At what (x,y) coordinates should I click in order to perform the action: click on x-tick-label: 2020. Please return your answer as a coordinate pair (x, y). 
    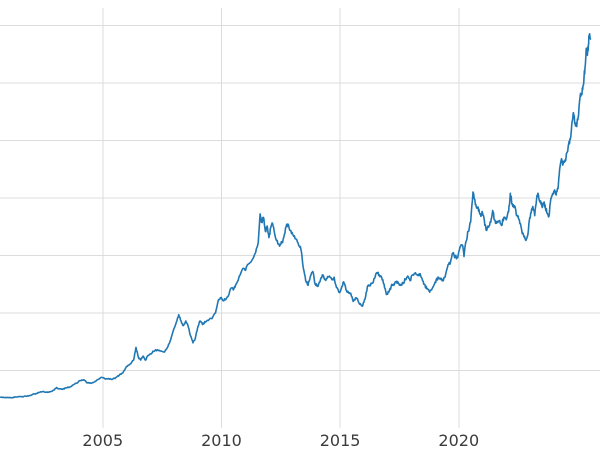
    Looking at the image, I should click on (458, 440).